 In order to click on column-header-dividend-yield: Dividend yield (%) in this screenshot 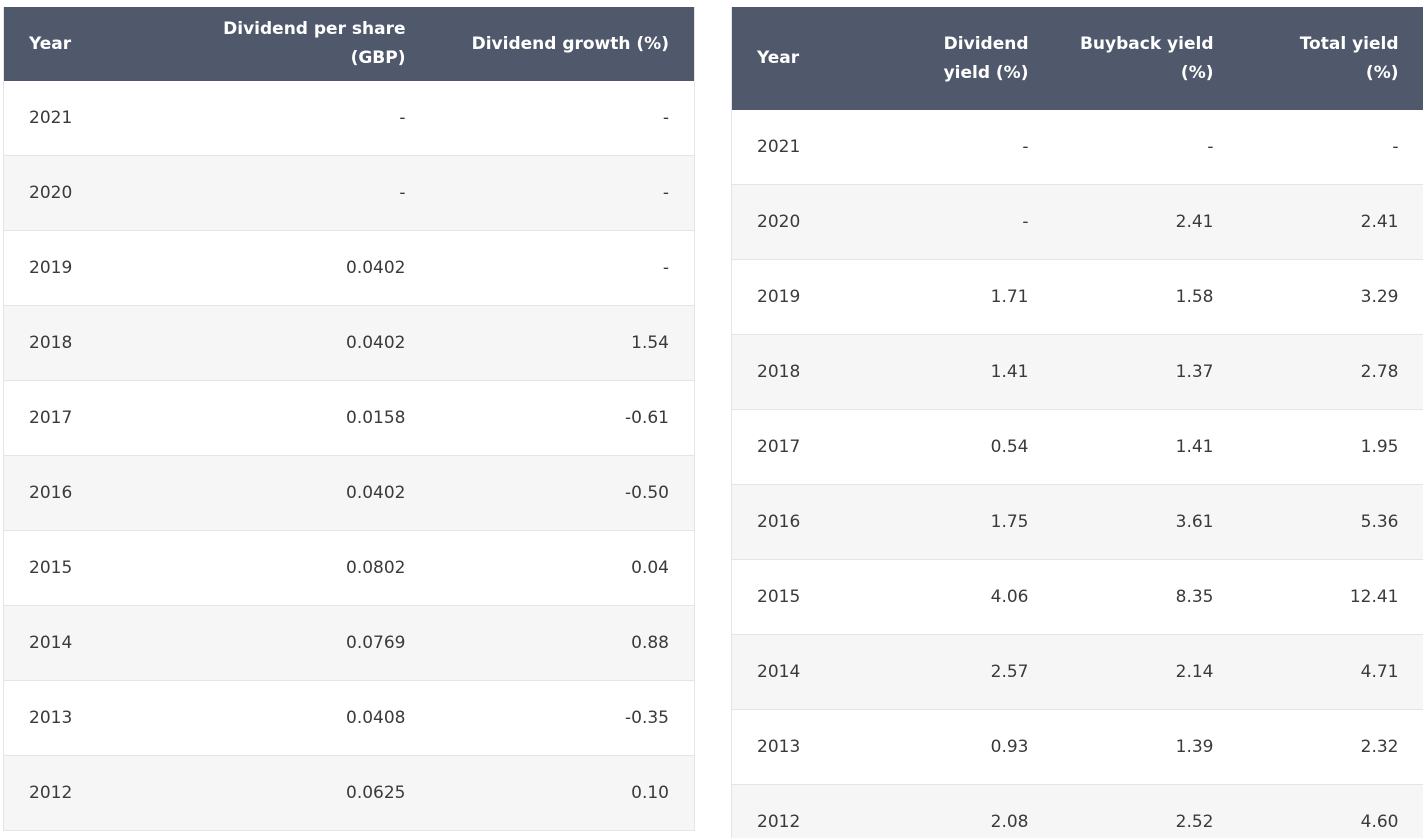, I will do `click(962, 58)`.